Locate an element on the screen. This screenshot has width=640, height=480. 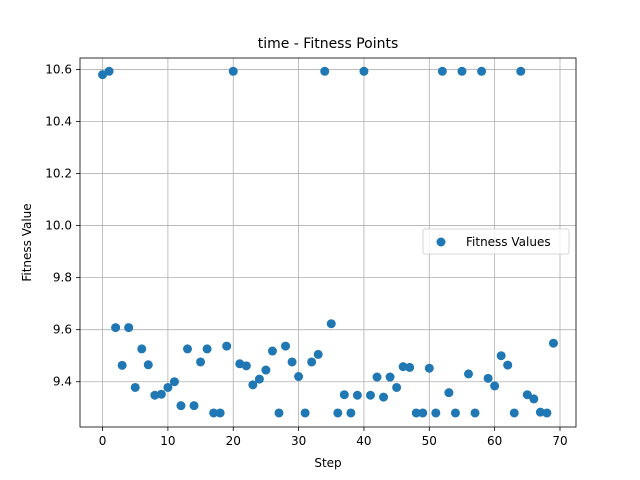
y-tick-label: 9.4 is located at coordinates (62, 382).